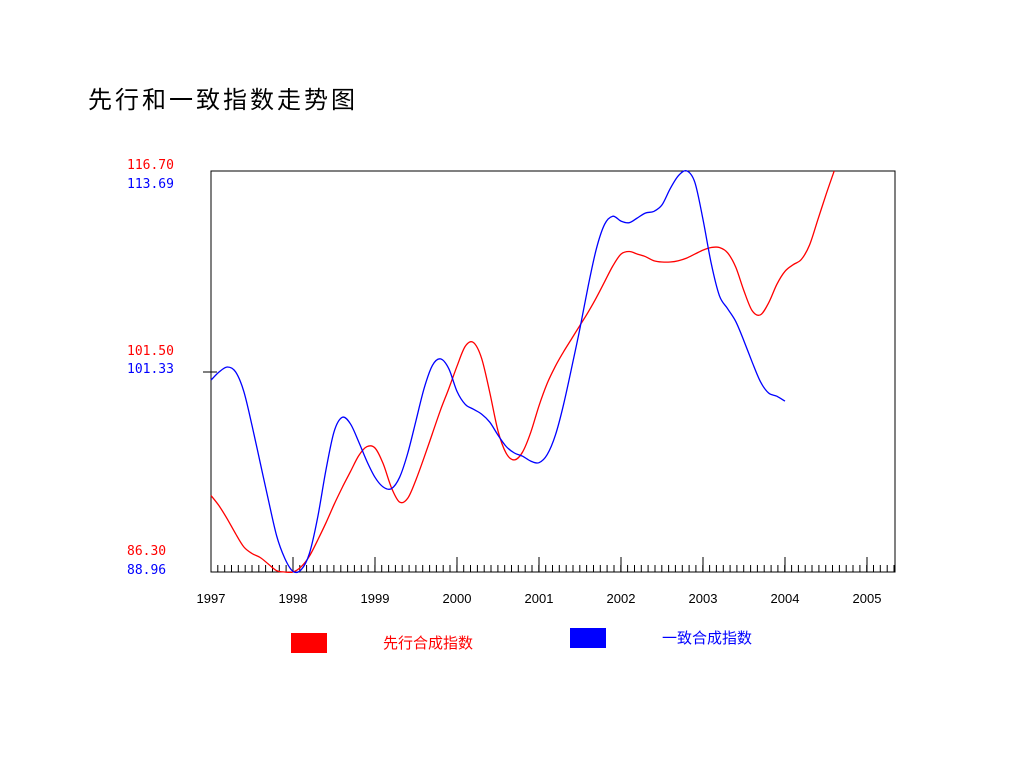 This screenshot has height=768, width=1024. I want to click on page-title: 先行和一致指数走势图, so click(223, 100).